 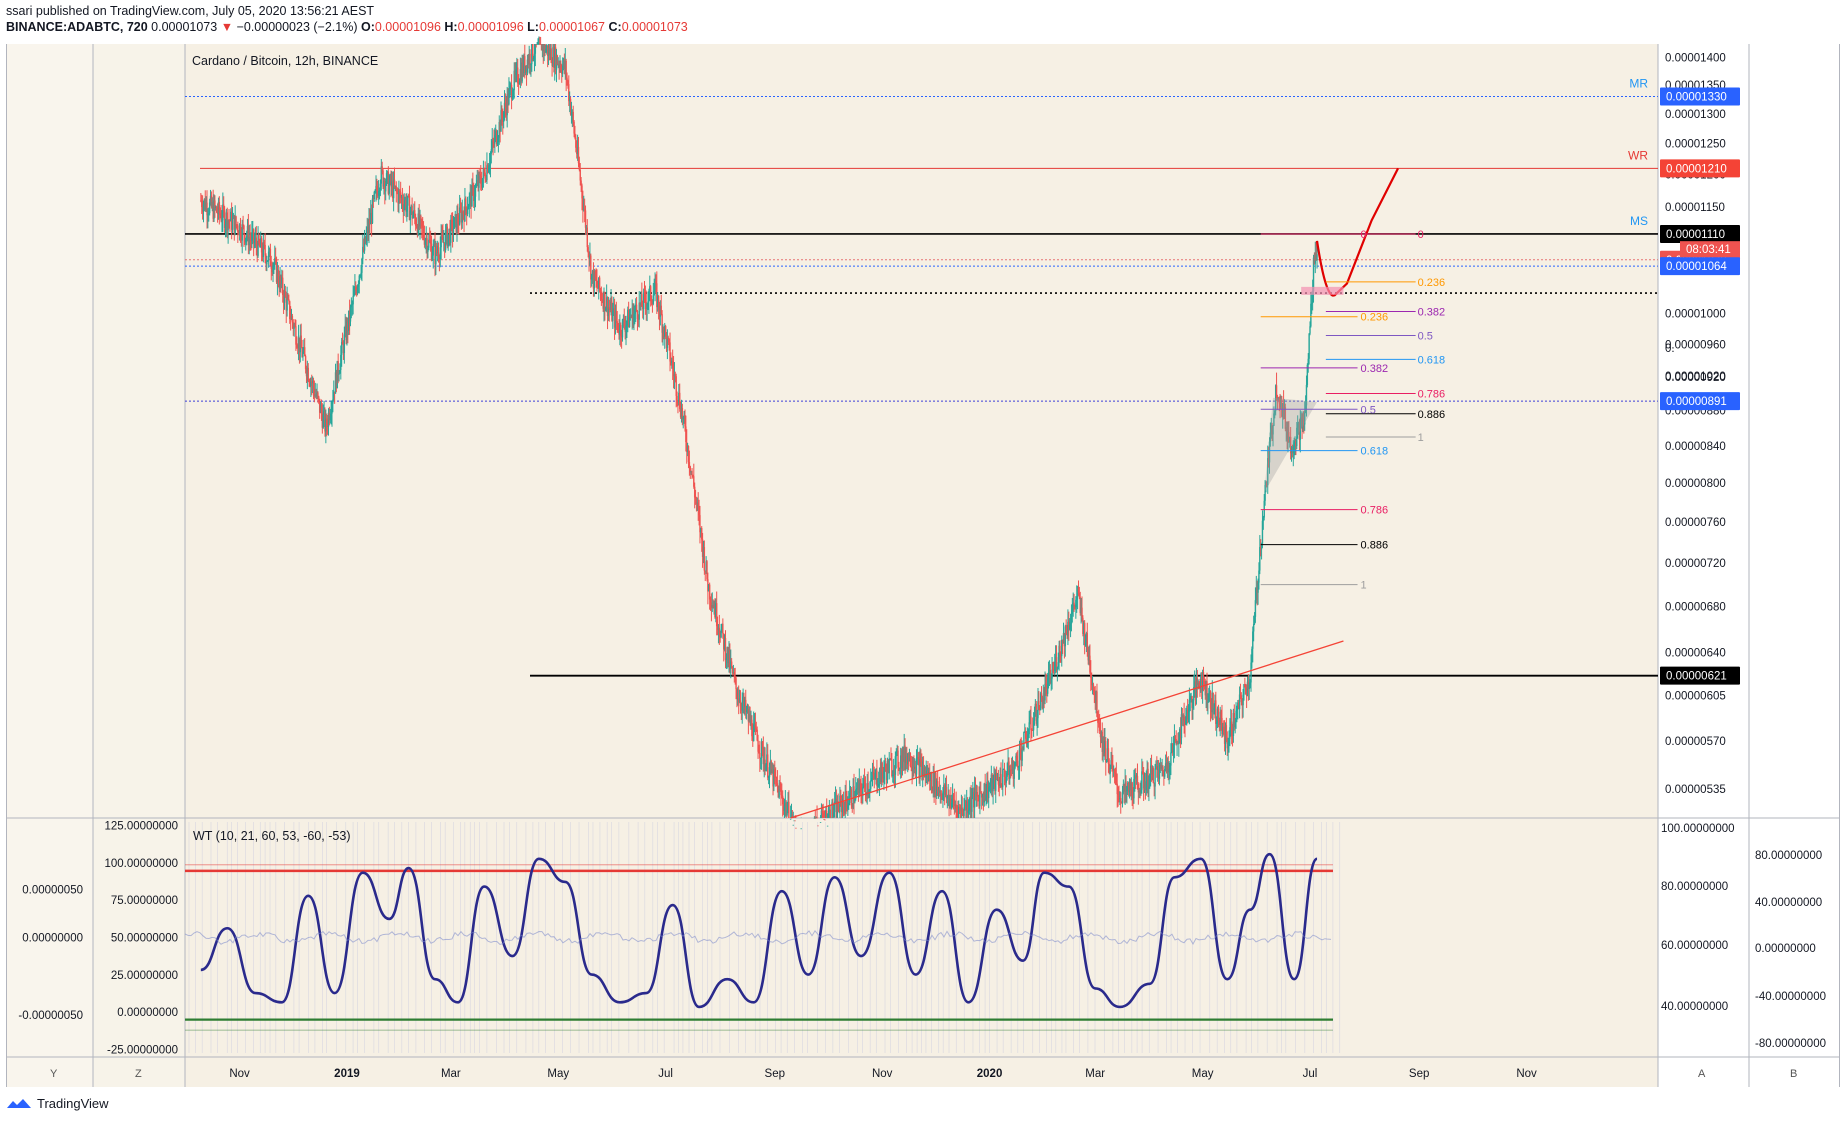 What do you see at coordinates (1790, 997) in the screenshot?
I see `osc-right-tick-b: -40.00000000` at bounding box center [1790, 997].